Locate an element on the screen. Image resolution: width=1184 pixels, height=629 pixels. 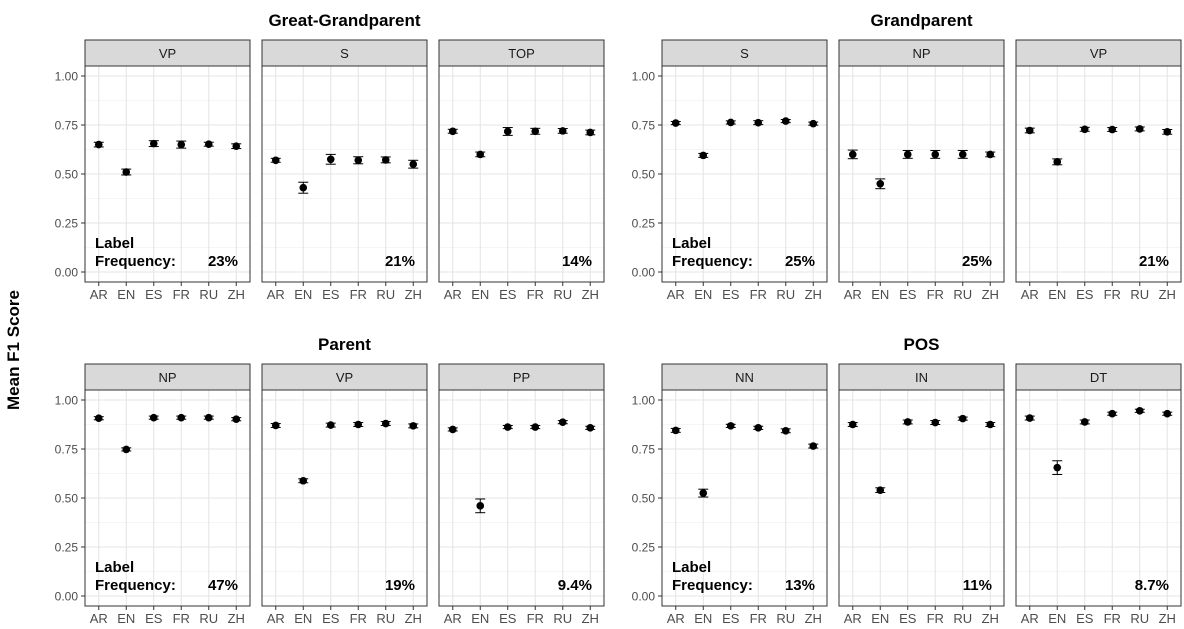
facet-strip-label: S is located at coordinates (744, 53).